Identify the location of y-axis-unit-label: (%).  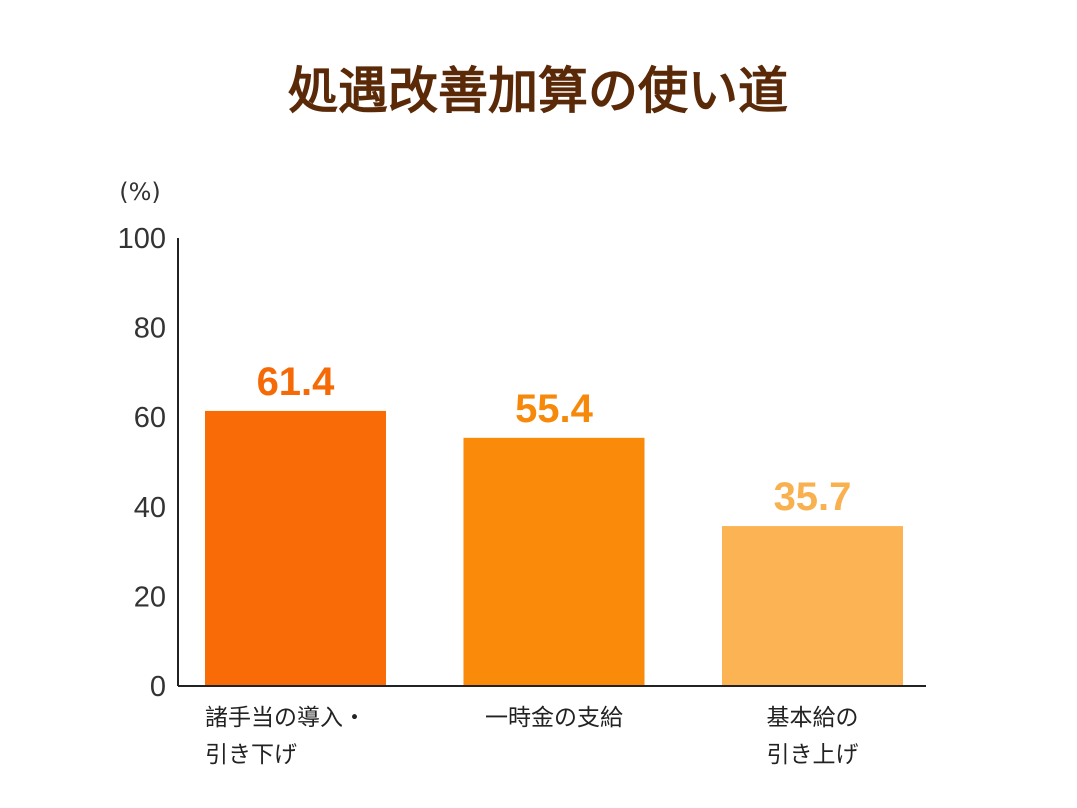
(140, 192).